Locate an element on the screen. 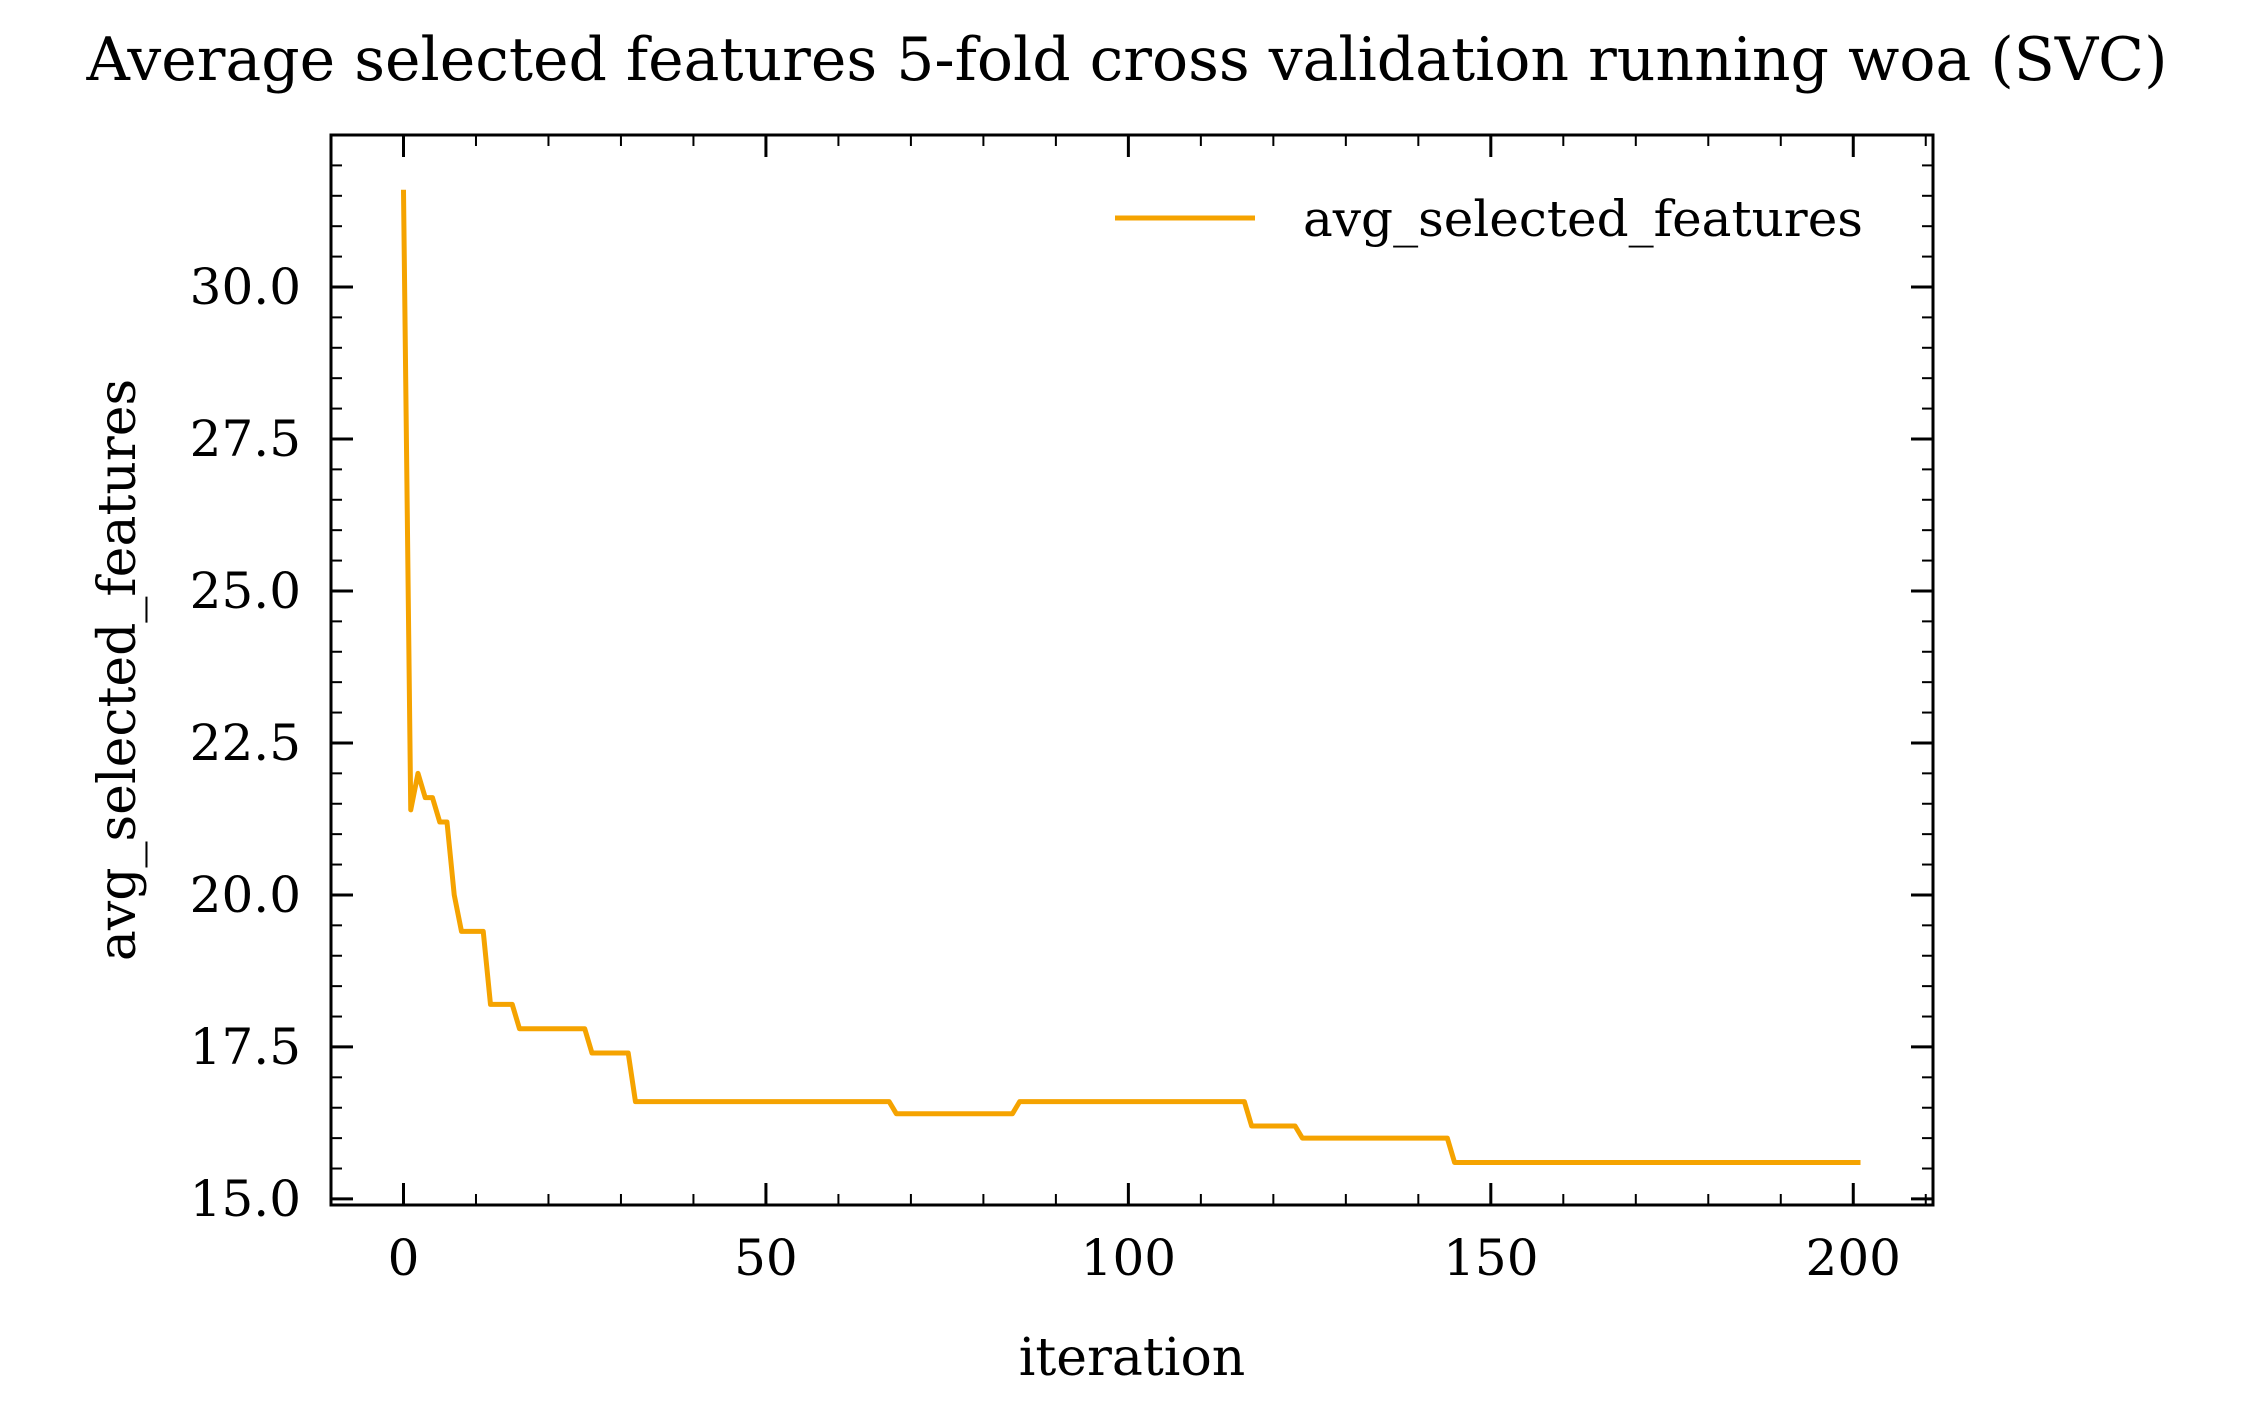 Image resolution: width=2254 pixels, height=1416 pixels. x-tick-label: 200 is located at coordinates (1853, 1258).